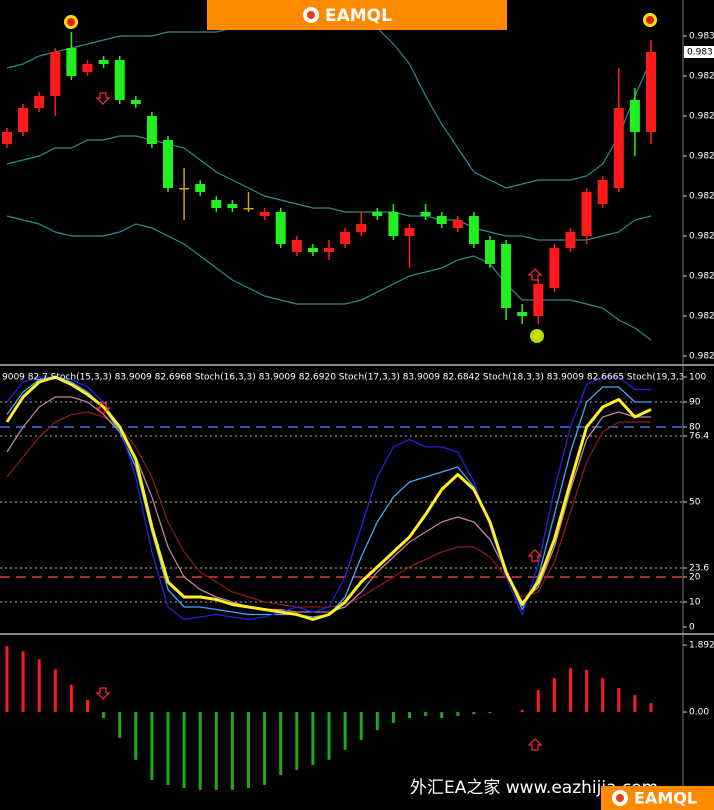 Image resolution: width=714 pixels, height=810 pixels. I want to click on price-label: 0.983, so click(700, 53).